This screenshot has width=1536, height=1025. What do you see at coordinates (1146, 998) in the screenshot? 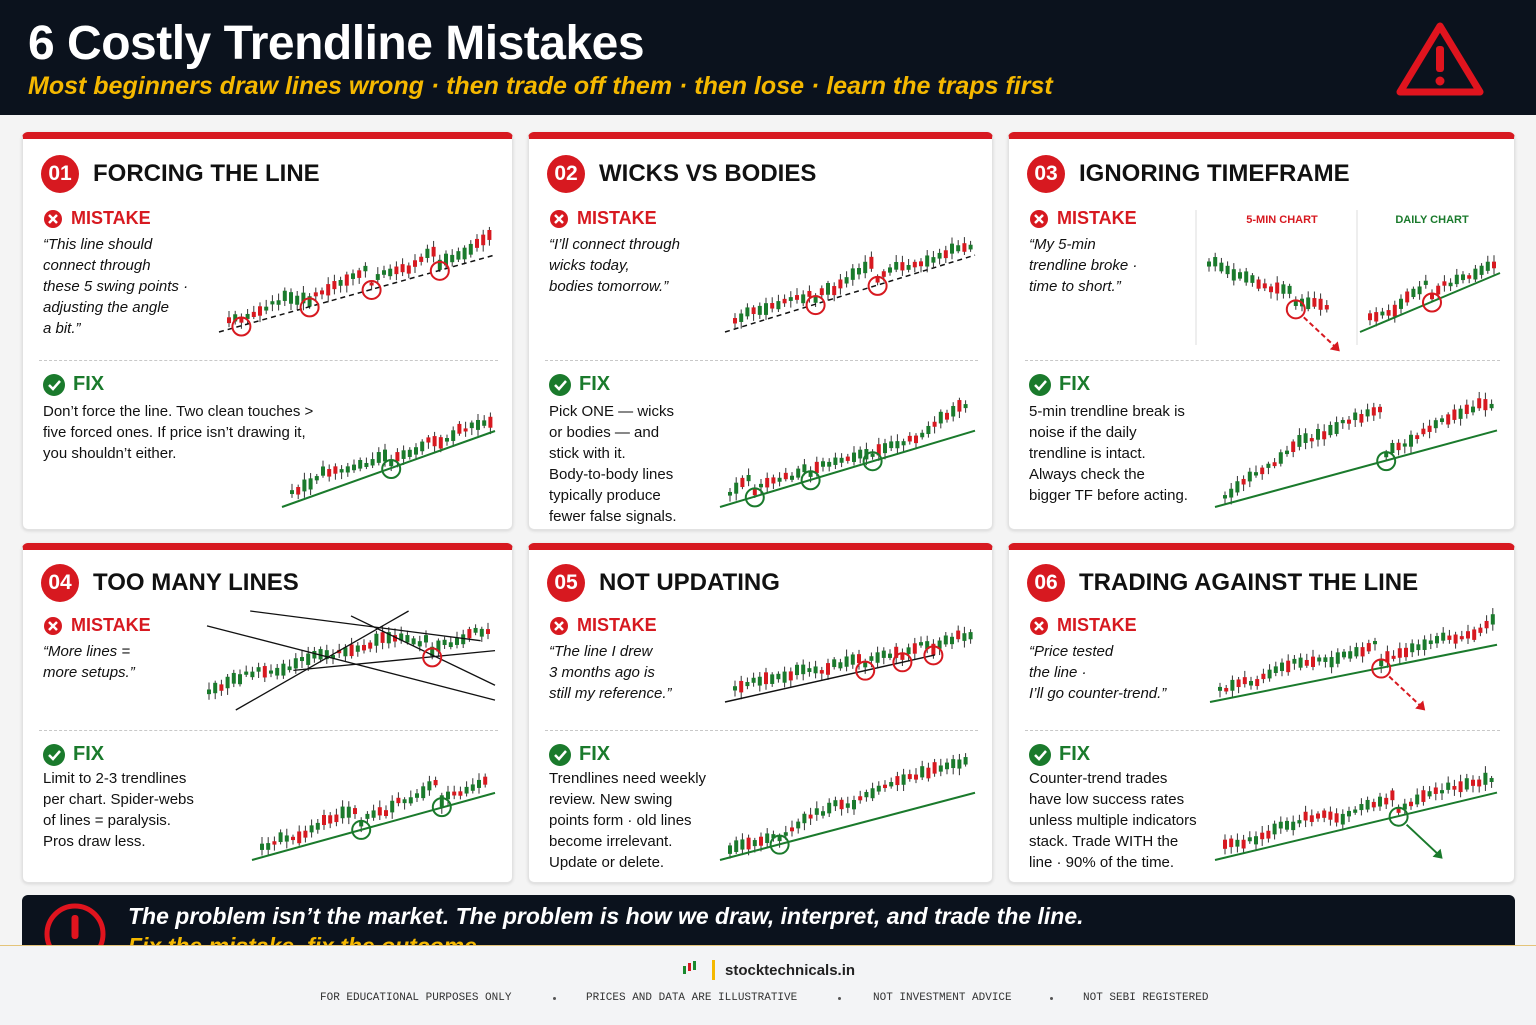
I see `disclaimer: NOT SEBI REGISTERED` at bounding box center [1146, 998].